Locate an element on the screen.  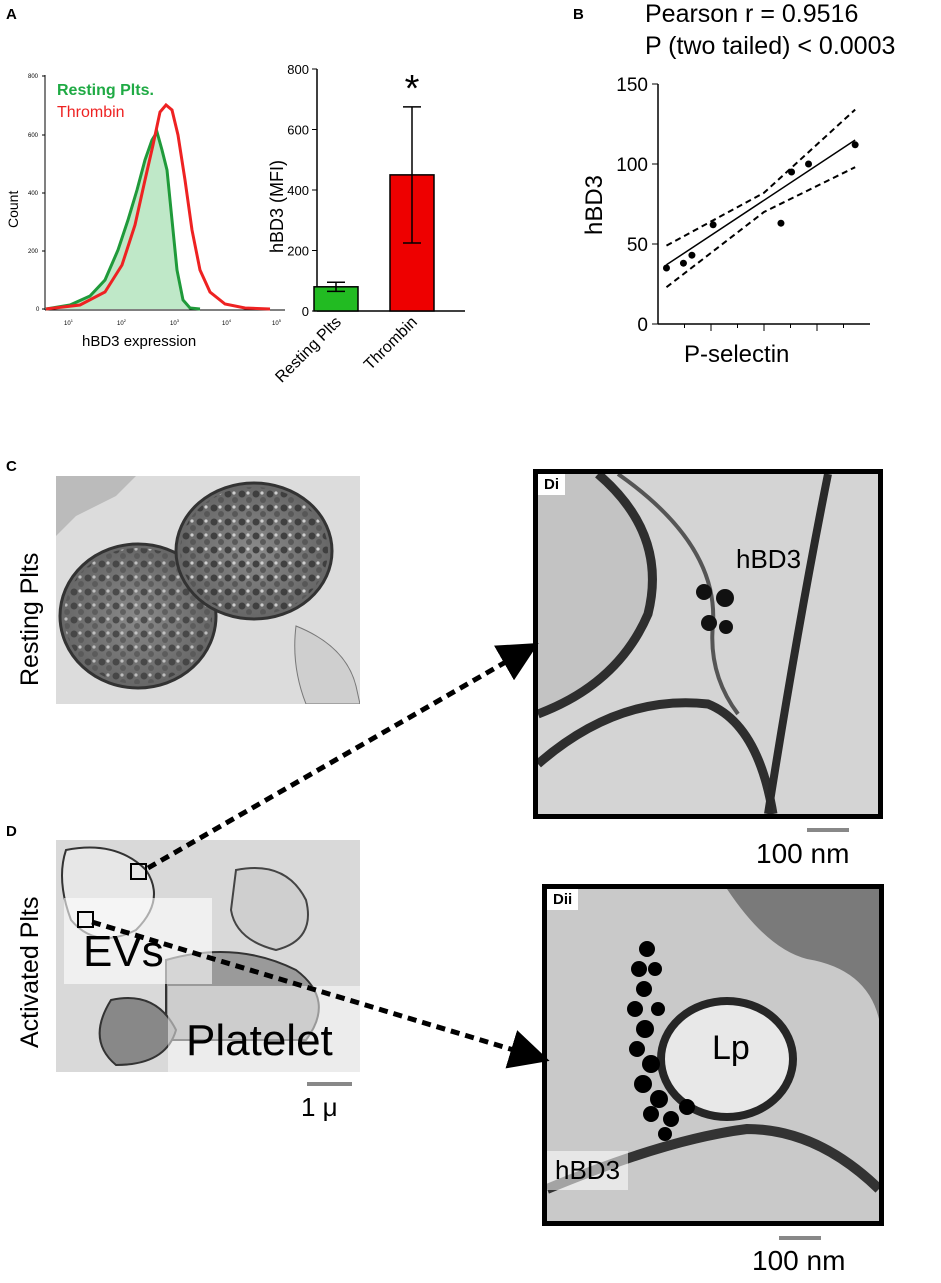
scatter-ylabel: hBD3 is located at coordinates (594, 205).